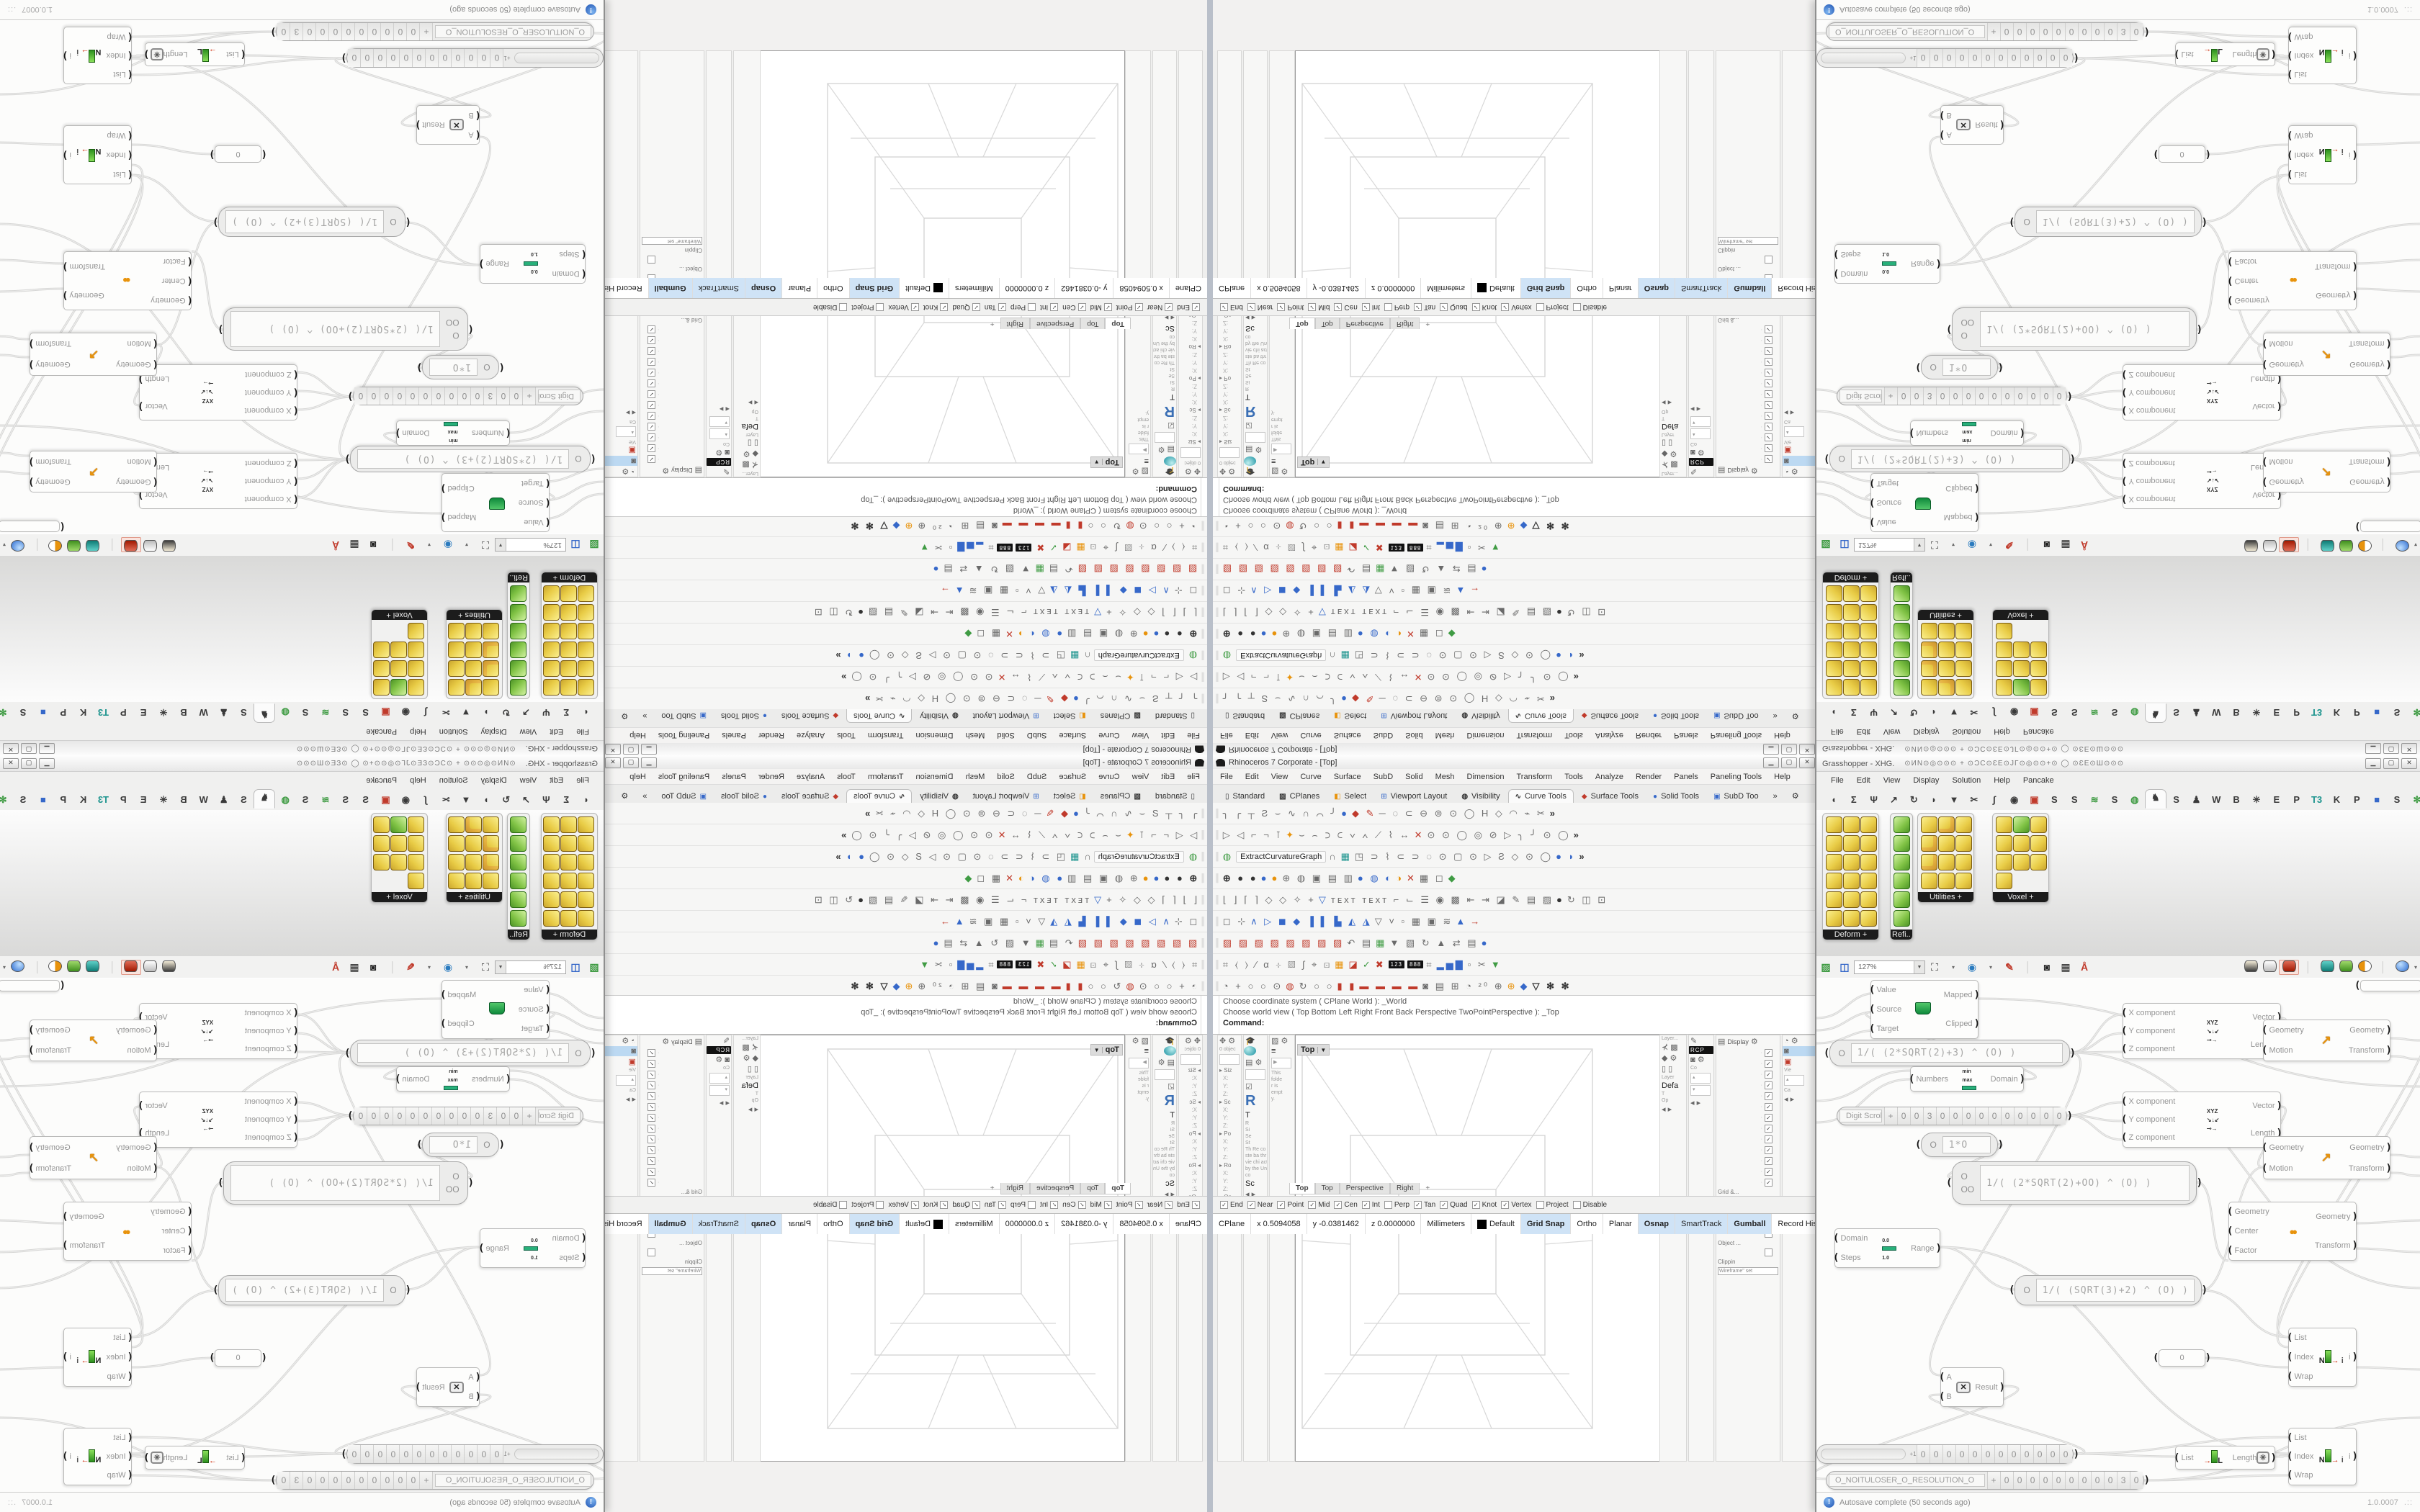  What do you see at coordinates (904, 1205) in the screenshot?
I see `osnap-toggle-vertex: ✓ Vertex` at bounding box center [904, 1205].